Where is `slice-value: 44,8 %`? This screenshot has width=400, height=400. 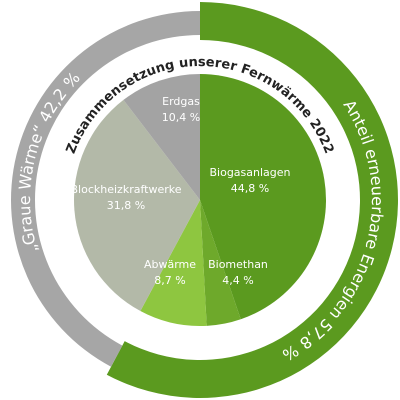 slice-value: 44,8 % is located at coordinates (250, 188).